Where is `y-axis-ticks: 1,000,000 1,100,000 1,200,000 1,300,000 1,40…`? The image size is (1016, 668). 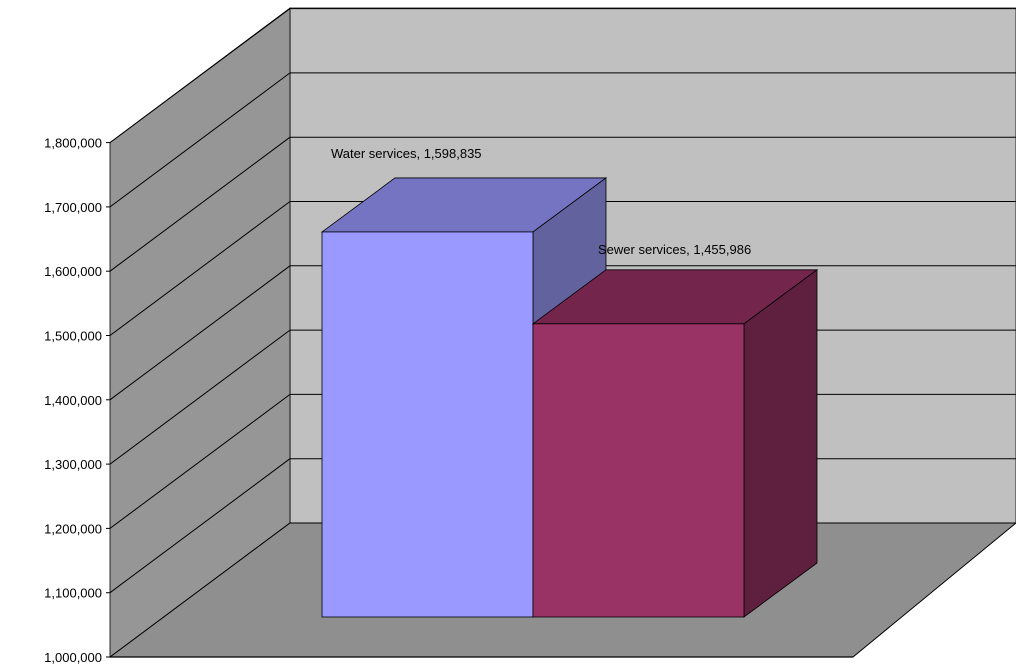 y-axis-ticks: 1,000,000 1,100,000 1,200,000 1,300,000 1,40… is located at coordinates (77, 400).